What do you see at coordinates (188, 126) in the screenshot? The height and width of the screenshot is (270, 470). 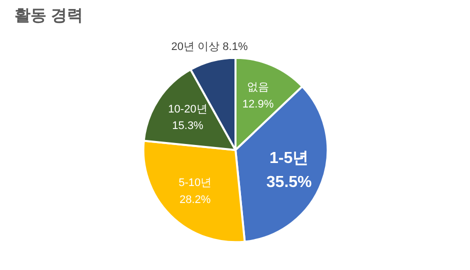 I see `data-label: 15.3%` at bounding box center [188, 126].